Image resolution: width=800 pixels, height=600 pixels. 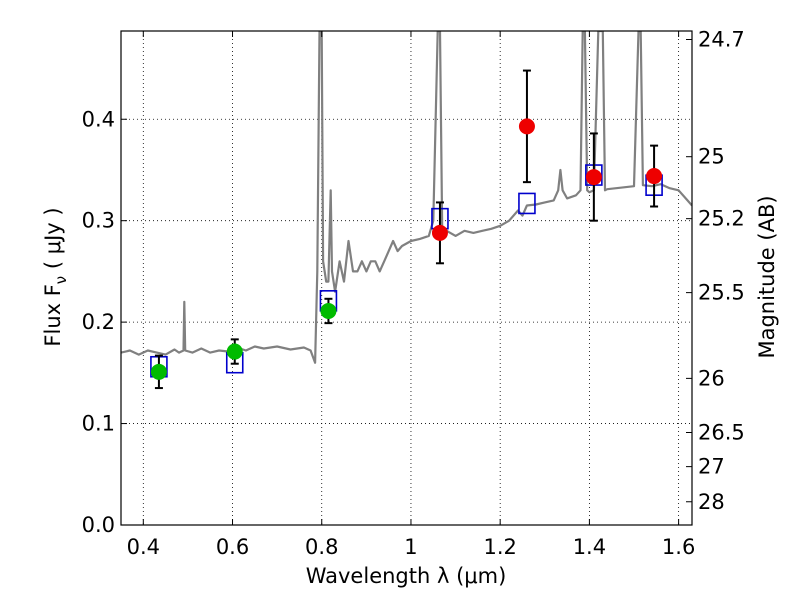 What do you see at coordinates (589, 547) in the screenshot?
I see `x-tick-label: 1.4` at bounding box center [589, 547].